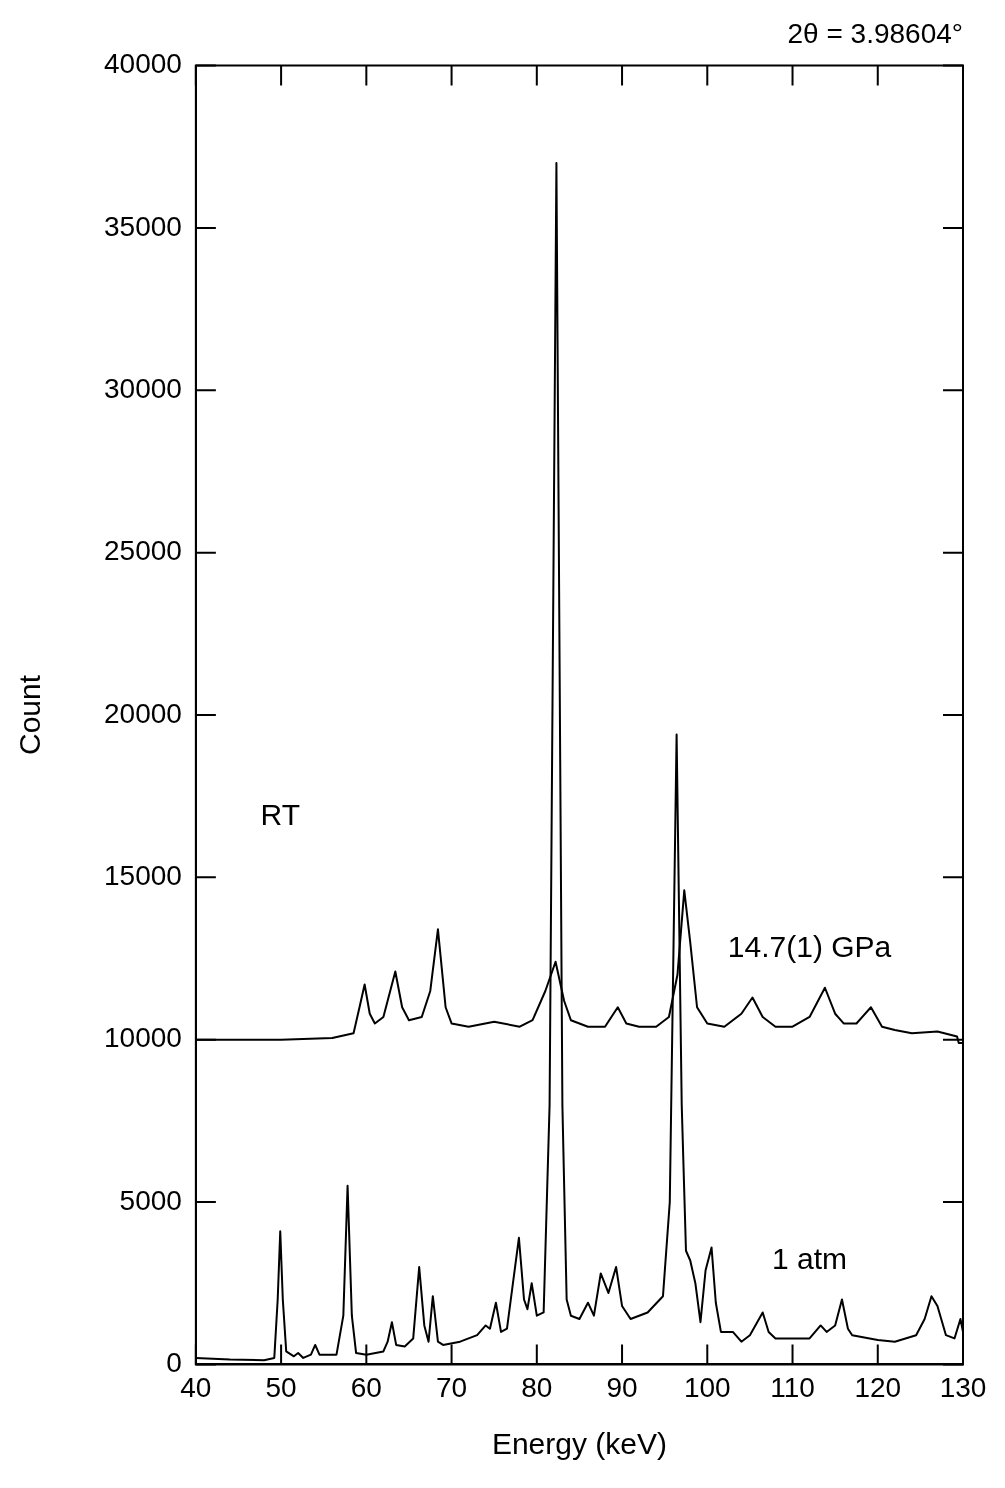 The height and width of the screenshot is (1488, 1005). Describe the element at coordinates (622, 1387) in the screenshot. I see `x-tick-label: 90` at that location.